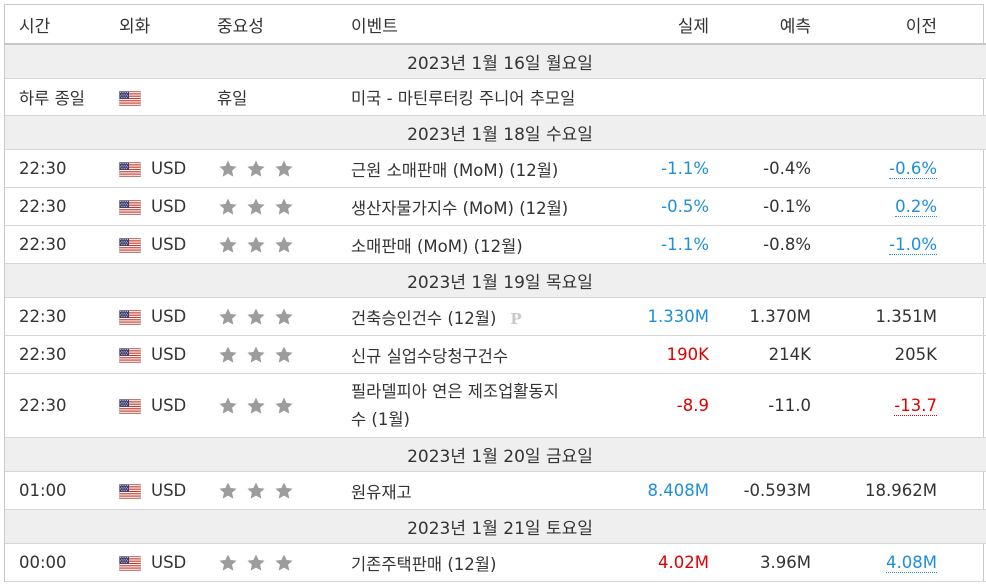 The image size is (986, 585). What do you see at coordinates (284, 25) in the screenshot?
I see `header-importance: 중요성` at bounding box center [284, 25].